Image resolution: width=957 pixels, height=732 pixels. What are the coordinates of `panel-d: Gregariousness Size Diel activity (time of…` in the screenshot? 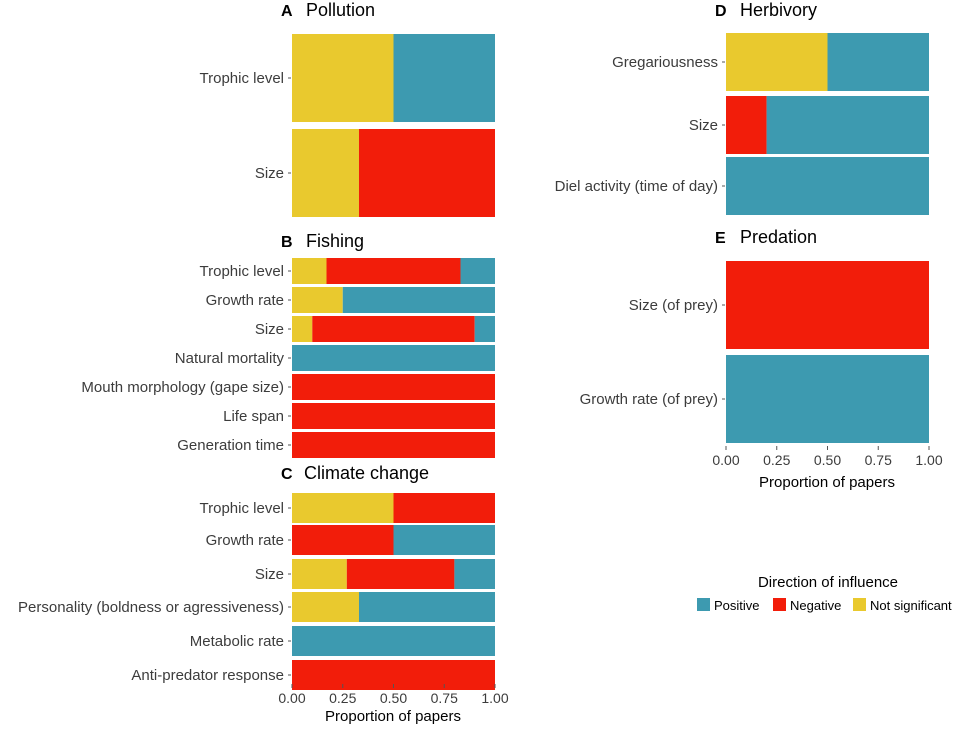 It's located at (742, 124).